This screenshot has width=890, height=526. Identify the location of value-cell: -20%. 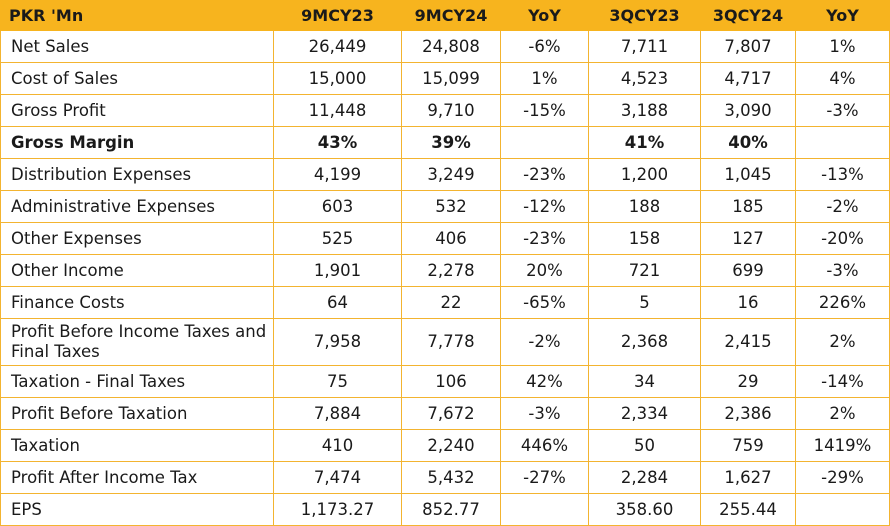
(842, 238).